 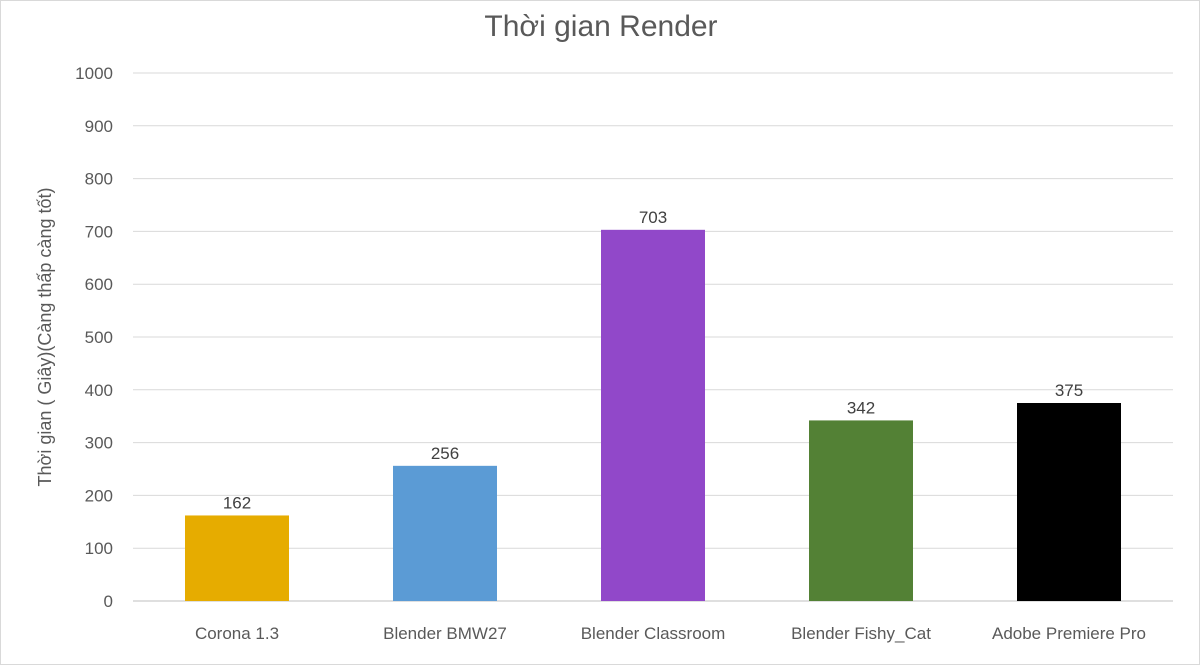 I want to click on y-tick-label: 300, so click(x=99, y=443).